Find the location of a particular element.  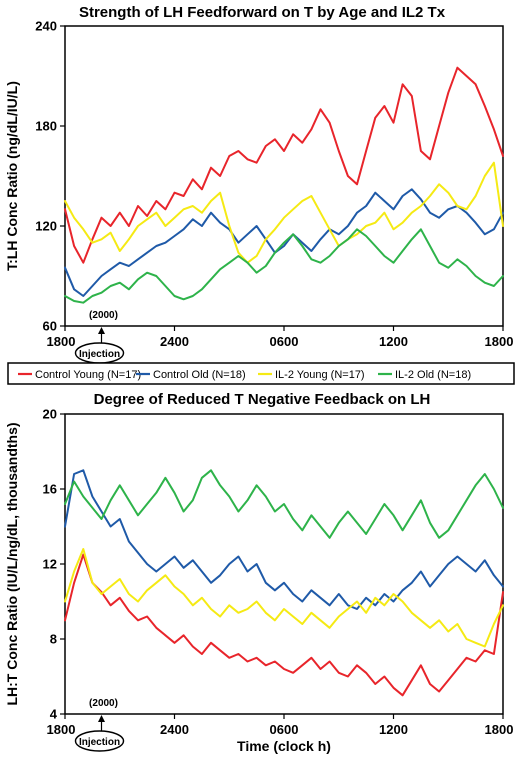

bottom-injection-ellipse is located at coordinates (99, 741).